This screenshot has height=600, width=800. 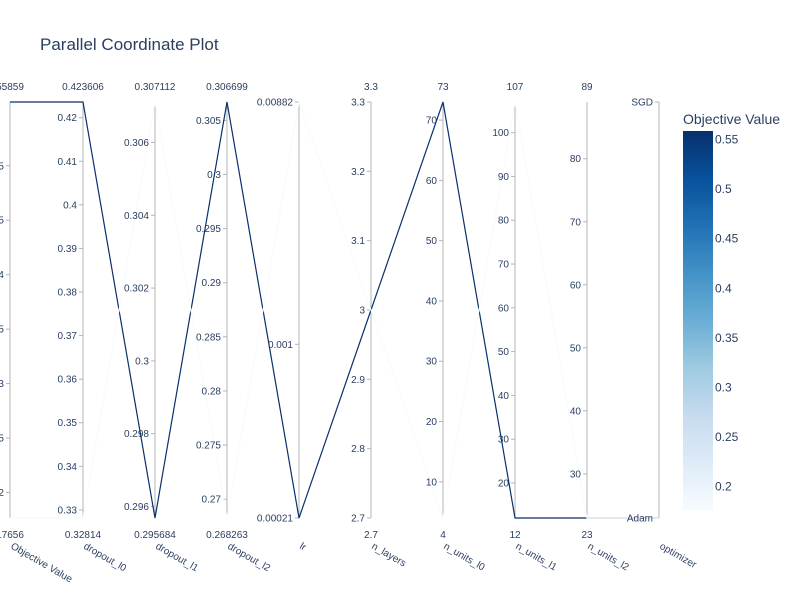 What do you see at coordinates (68, 336) in the screenshot?
I see `tick-label: 0.37` at bounding box center [68, 336].